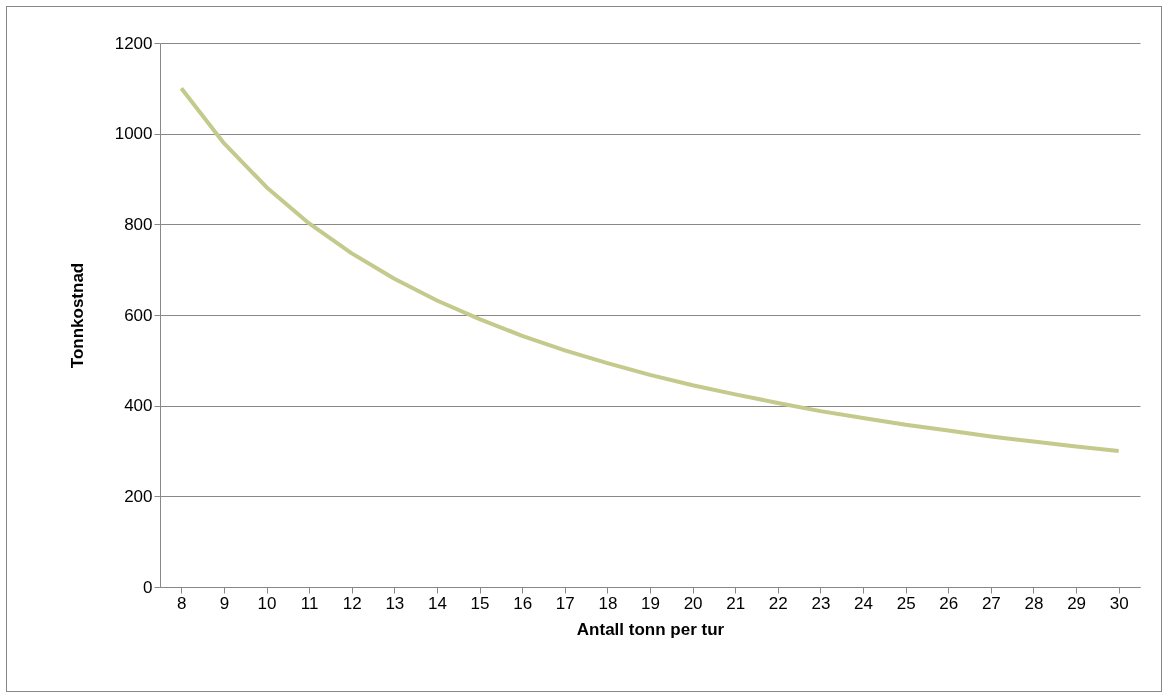 The width and height of the screenshot is (1170, 700). What do you see at coordinates (906, 603) in the screenshot?
I see `x-tick-label: 25` at bounding box center [906, 603].